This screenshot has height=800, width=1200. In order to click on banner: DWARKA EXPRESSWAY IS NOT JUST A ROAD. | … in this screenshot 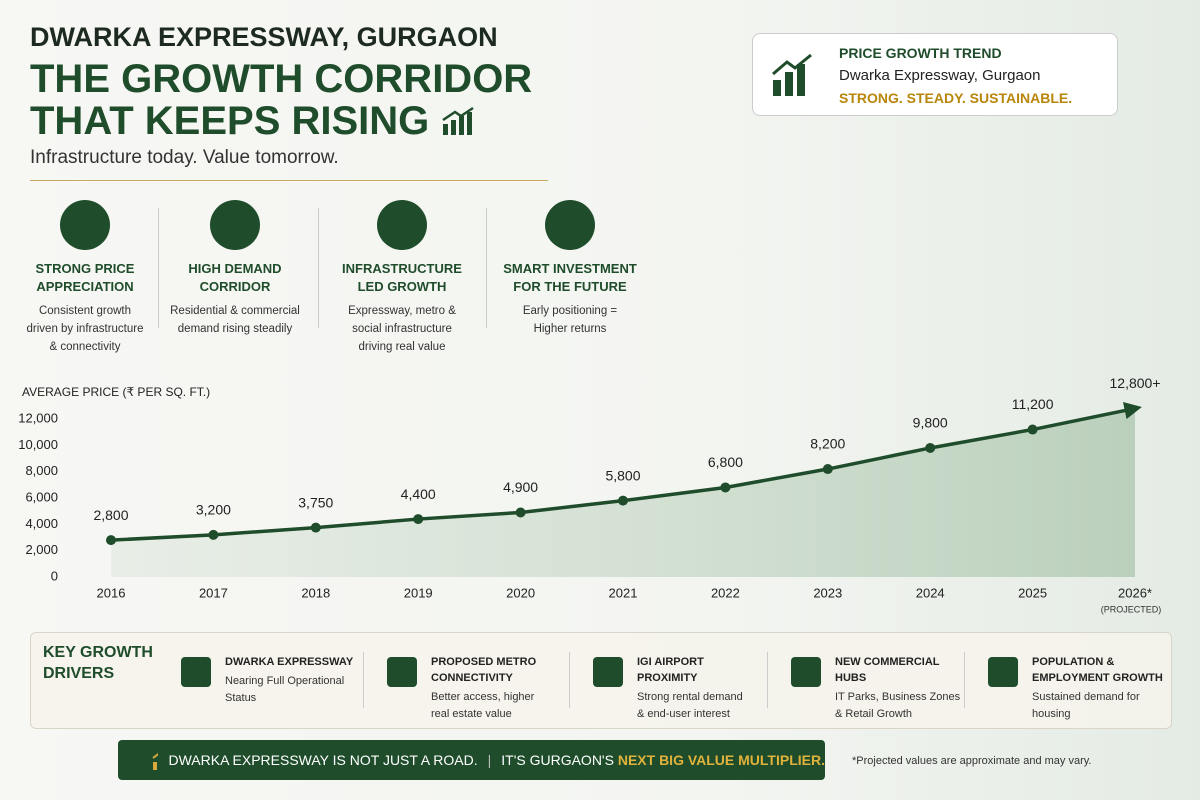, I will do `click(471, 760)`.